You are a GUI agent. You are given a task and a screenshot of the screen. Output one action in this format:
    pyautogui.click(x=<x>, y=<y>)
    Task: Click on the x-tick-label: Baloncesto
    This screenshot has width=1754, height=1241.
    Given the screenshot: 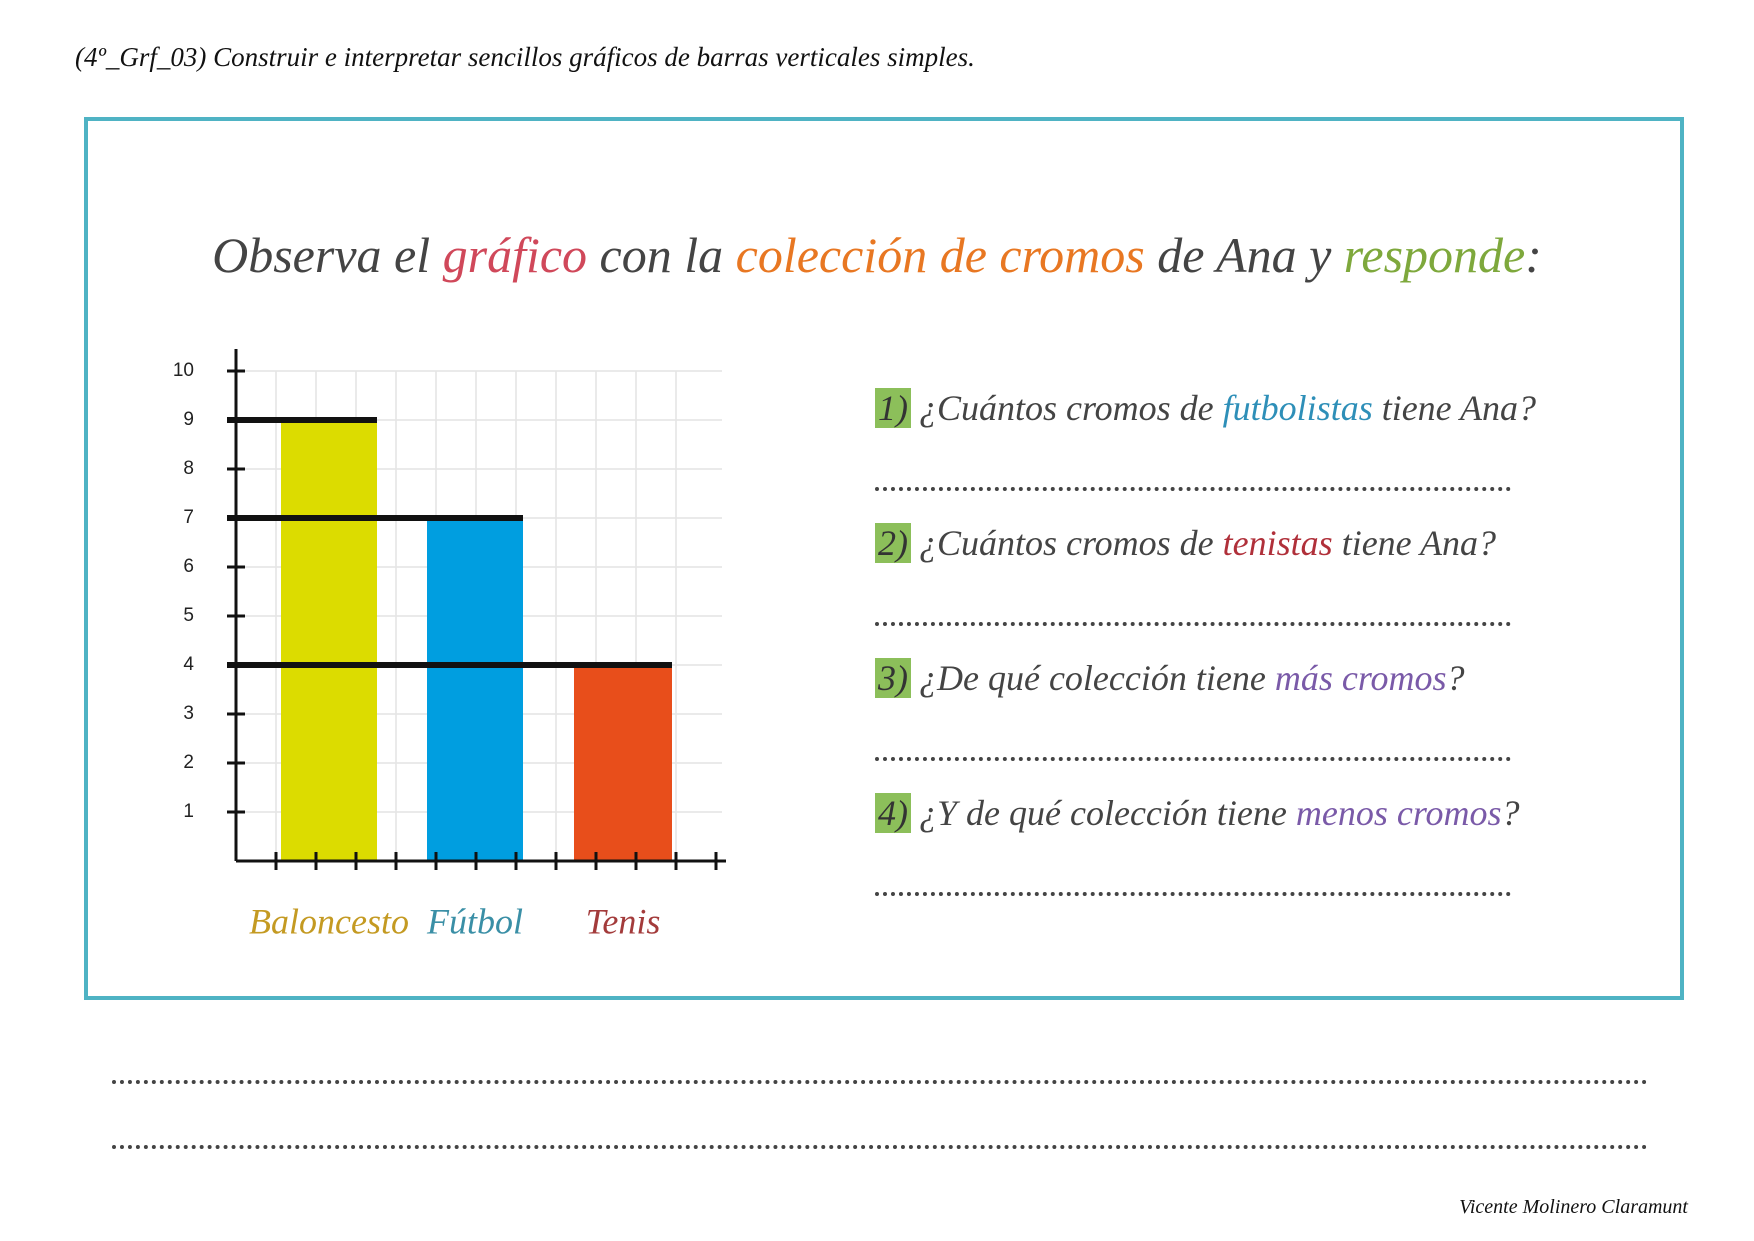 What is the action you would take?
    pyautogui.click(x=329, y=921)
    